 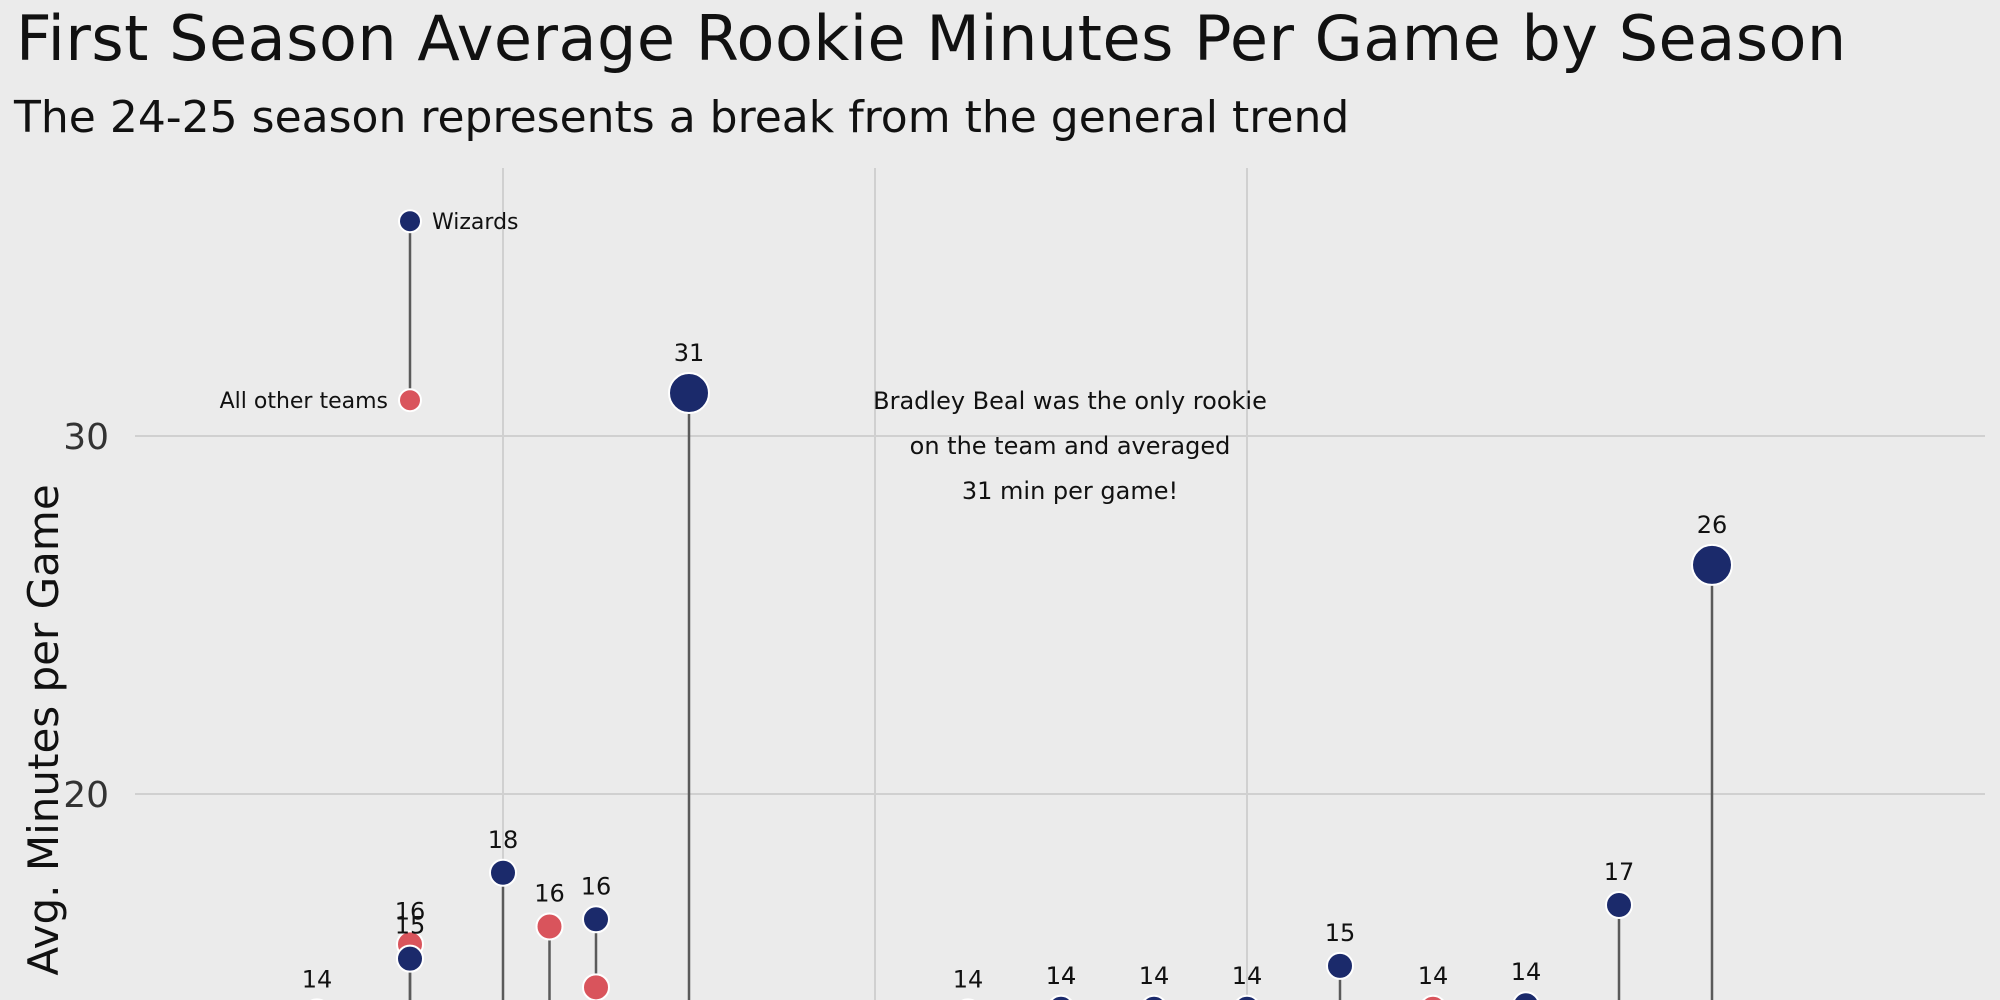 What do you see at coordinates (86, 795) in the screenshot?
I see `y-tick-label: 20` at bounding box center [86, 795].